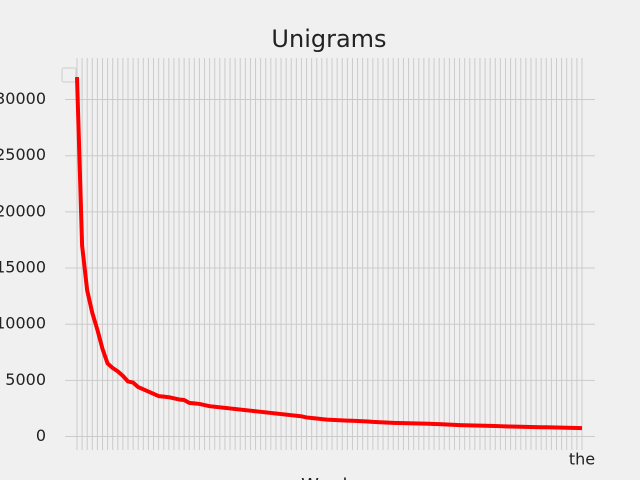 Image resolution: width=640 pixels, height=480 pixels. What do you see at coordinates (328, 39) in the screenshot?
I see `chart-title: Unigrams` at bounding box center [328, 39].